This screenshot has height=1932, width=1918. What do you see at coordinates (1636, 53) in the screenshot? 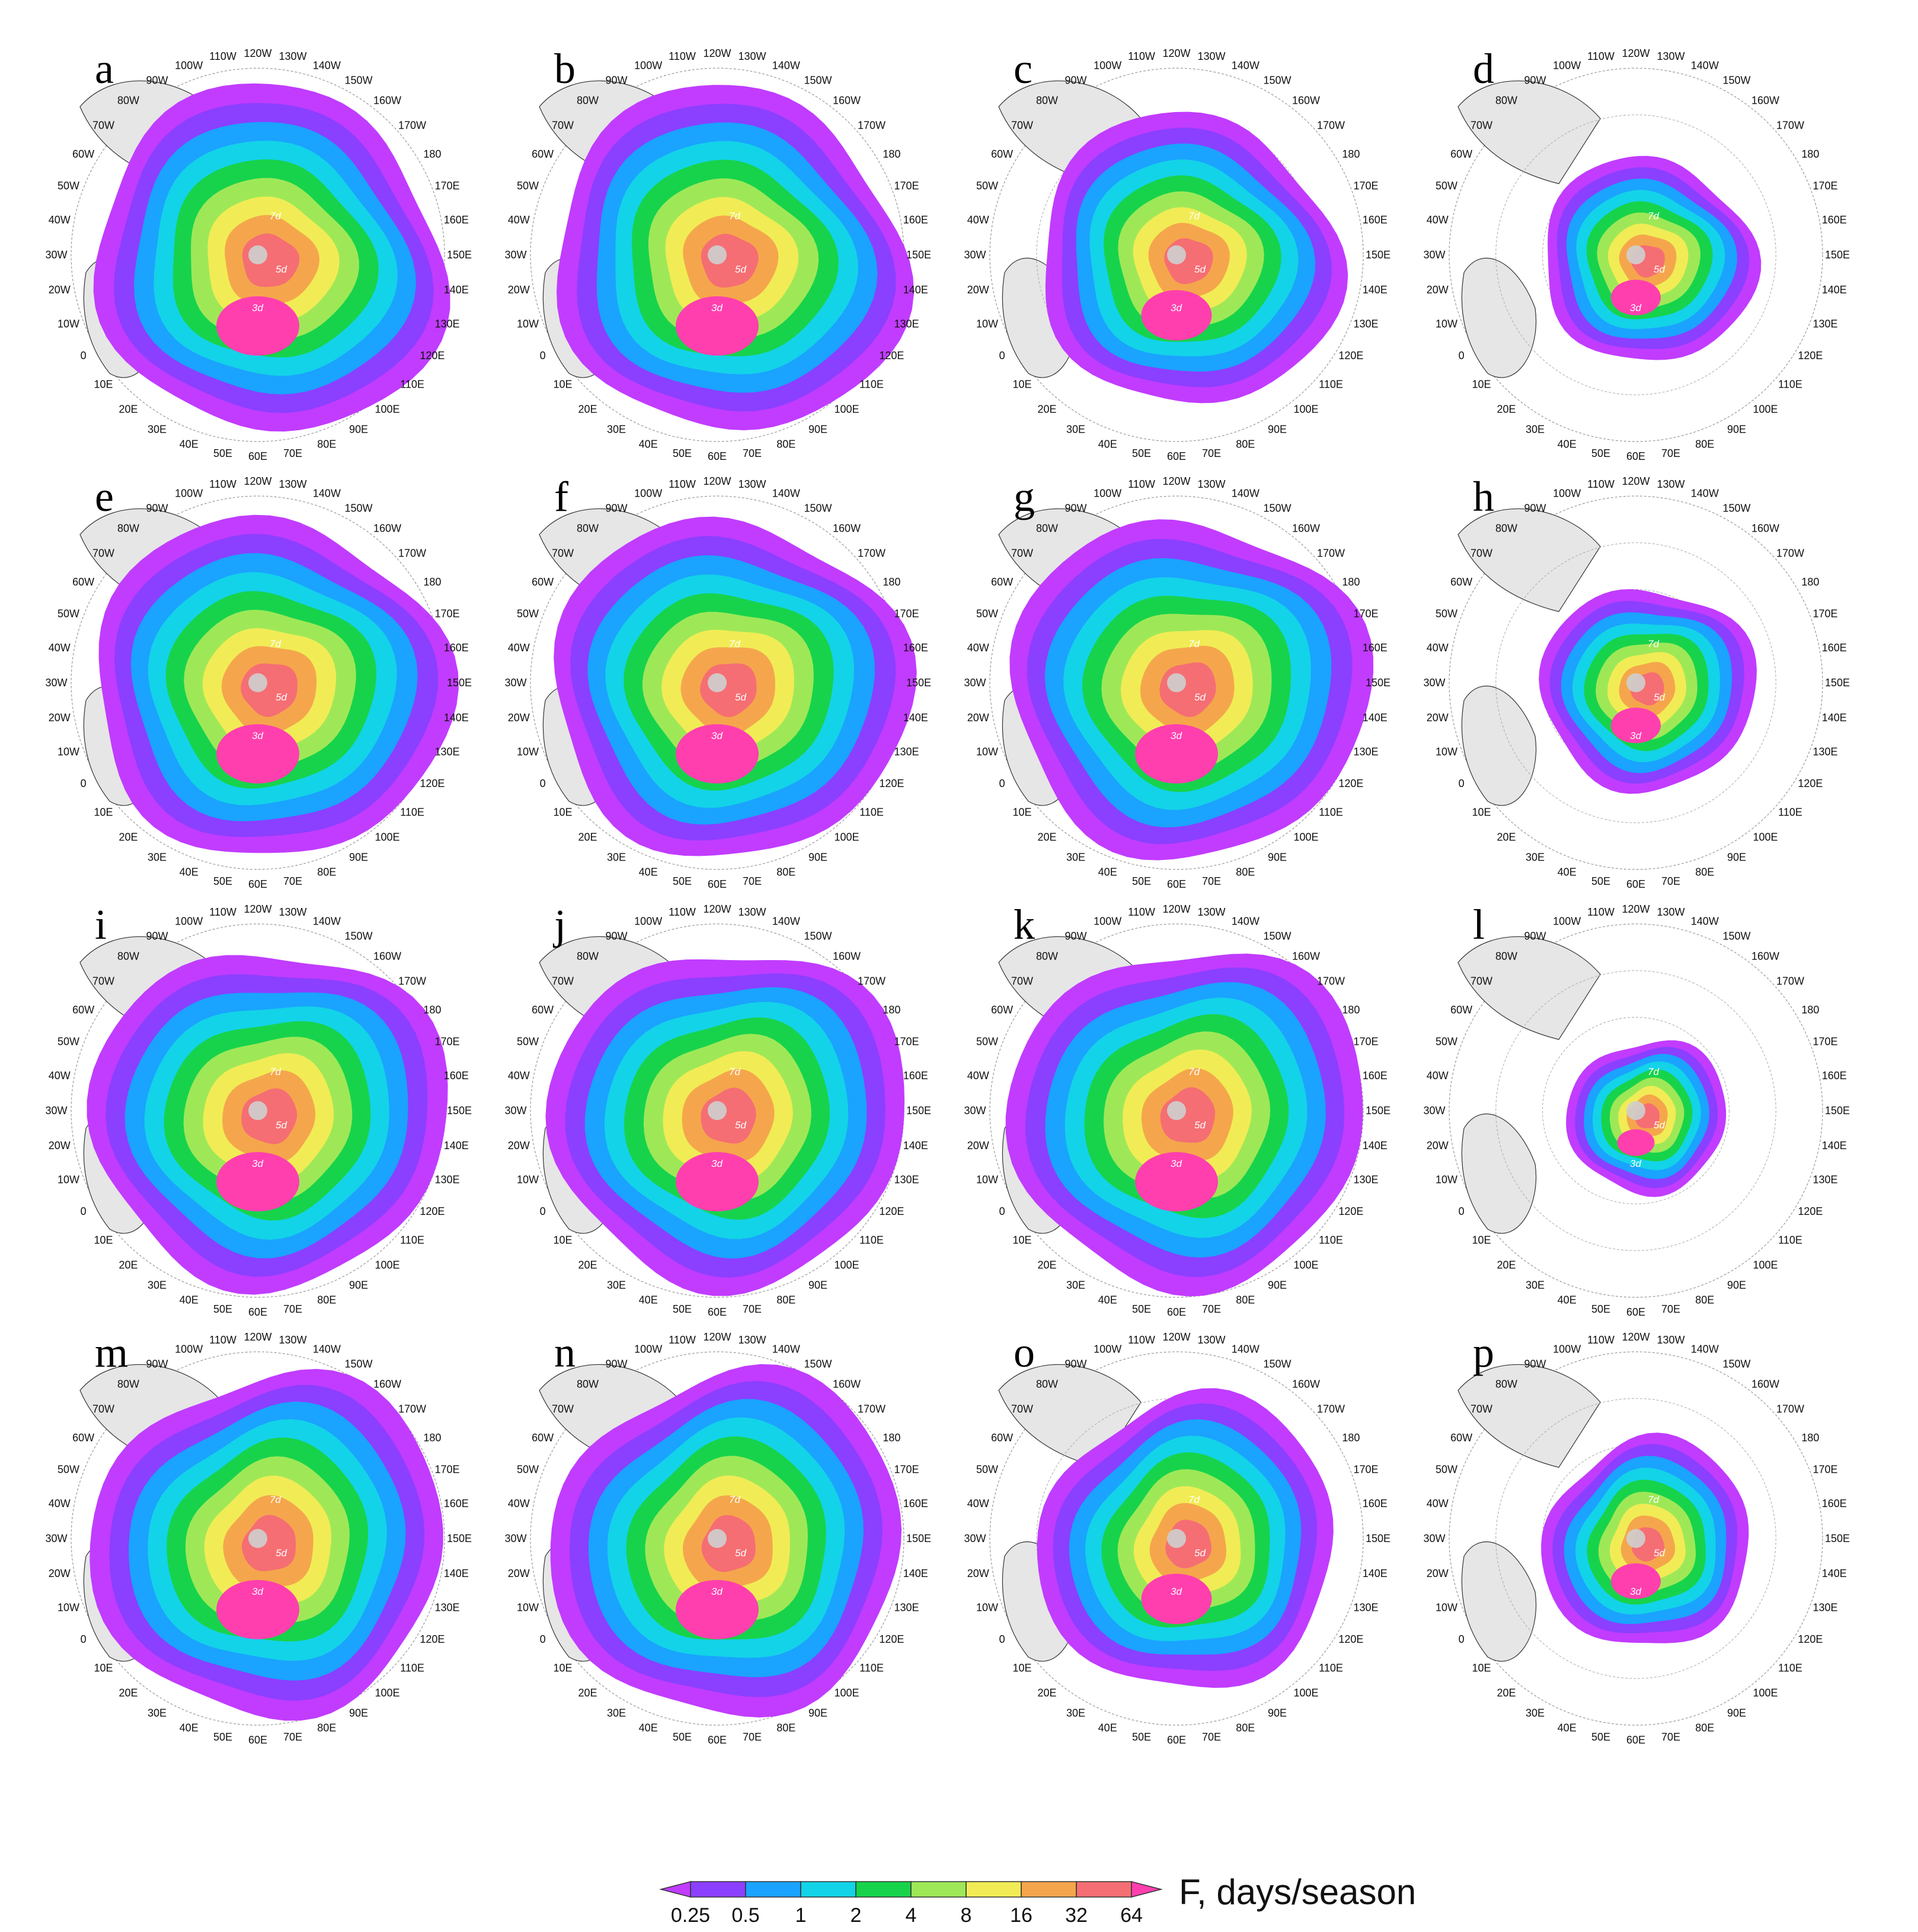
I see `longitude-label: 120W` at bounding box center [1636, 53].